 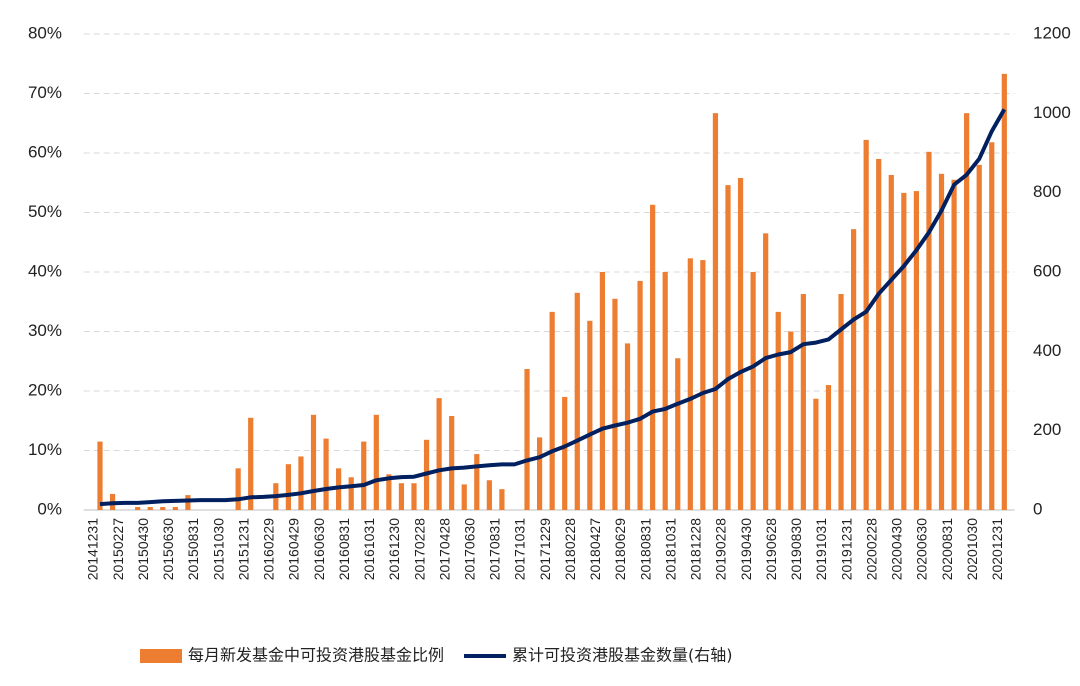 I want to click on y2-tick-label: 400, so click(x=1047, y=350).